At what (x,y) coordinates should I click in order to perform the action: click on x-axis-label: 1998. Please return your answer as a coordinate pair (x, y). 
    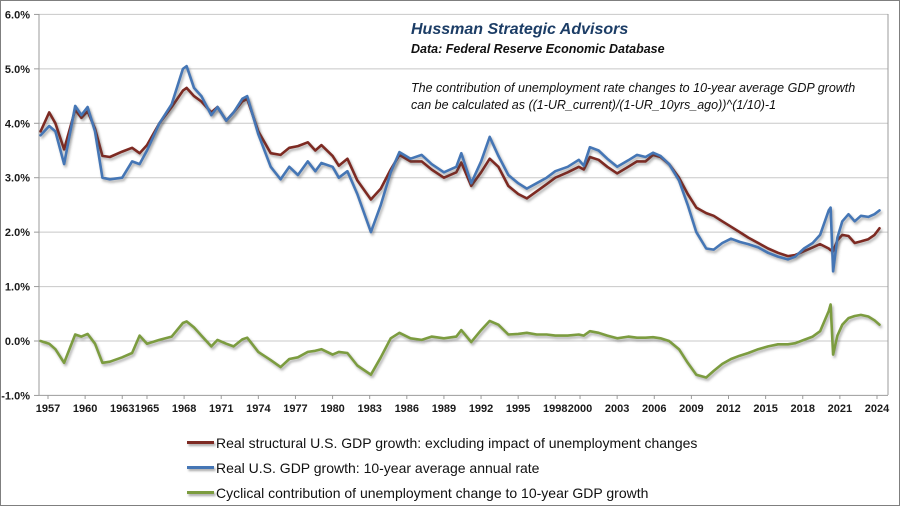
    Looking at the image, I should click on (555, 409).